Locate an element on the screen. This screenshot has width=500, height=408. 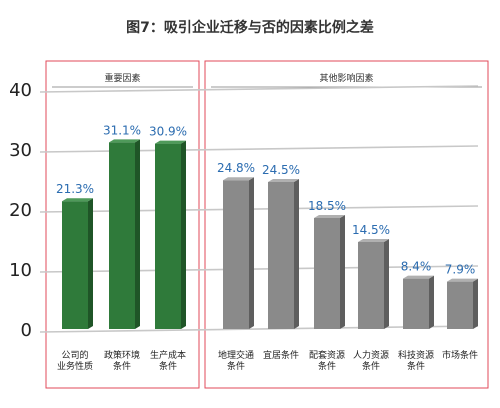
bar-value-label: 7.9% is located at coordinates (460, 270).